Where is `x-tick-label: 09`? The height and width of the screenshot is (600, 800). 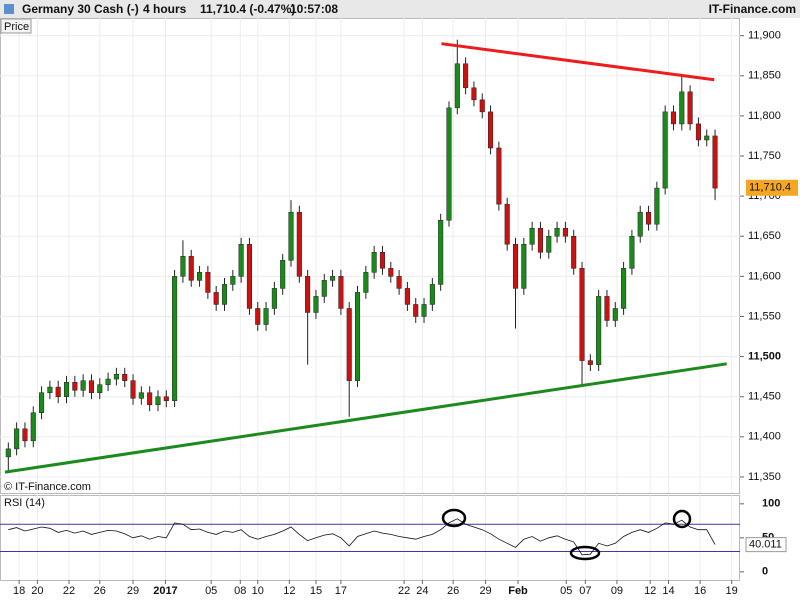 x-tick-label: 09 is located at coordinates (617, 591).